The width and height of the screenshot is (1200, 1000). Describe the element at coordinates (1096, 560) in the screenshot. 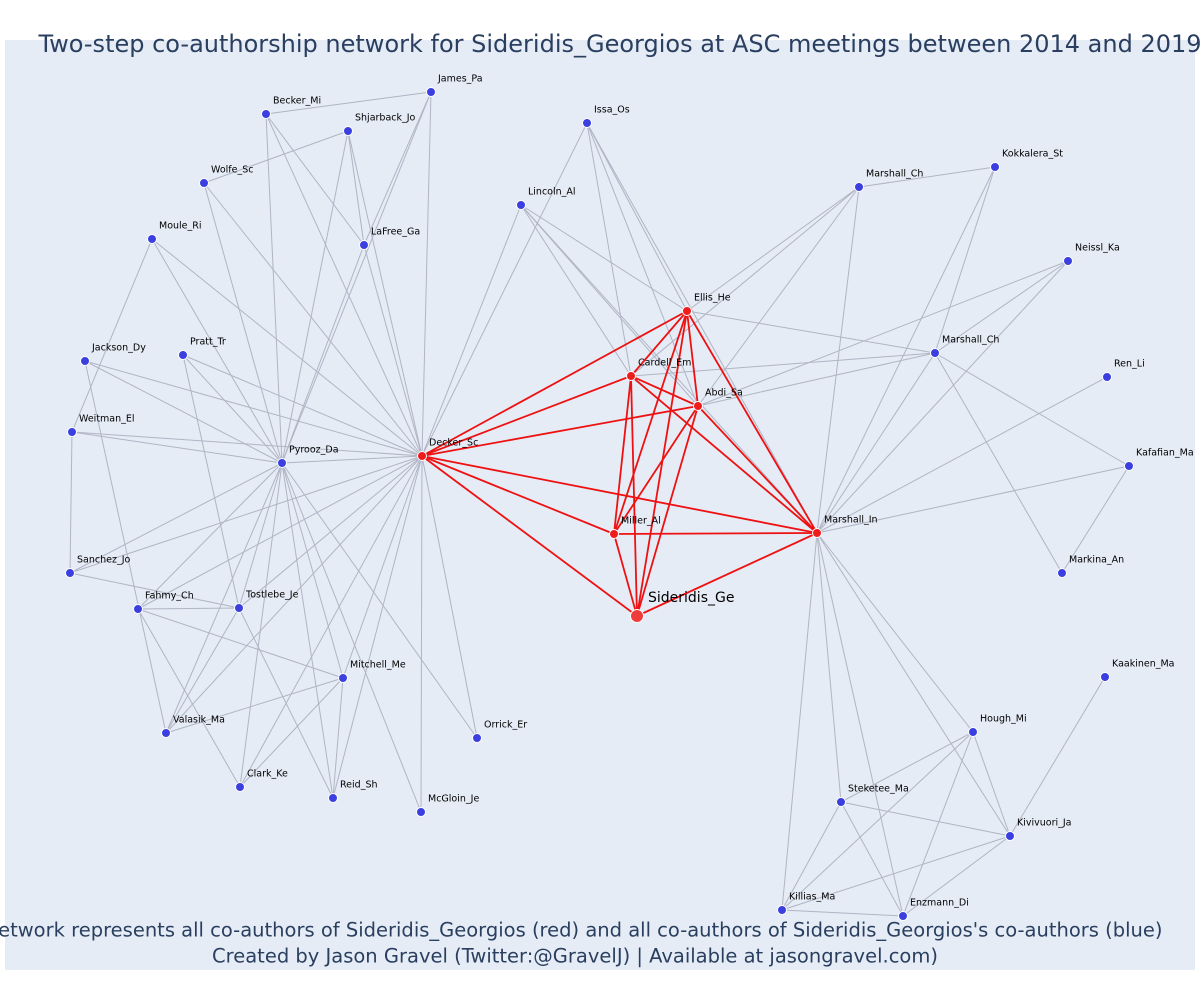

I see `node-label: Markina_An` at that location.